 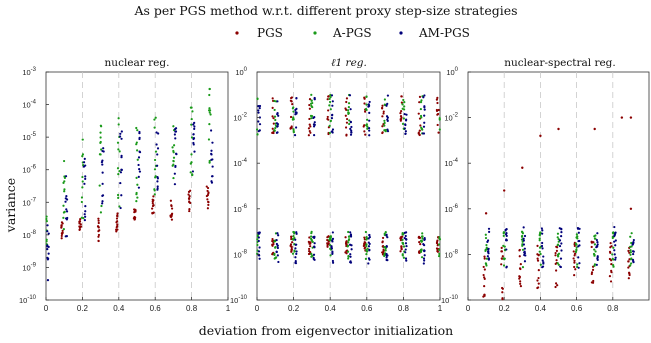 What do you see at coordinates (452, 72) in the screenshot?
I see `y-tick-label: 10⁰` at bounding box center [452, 72].